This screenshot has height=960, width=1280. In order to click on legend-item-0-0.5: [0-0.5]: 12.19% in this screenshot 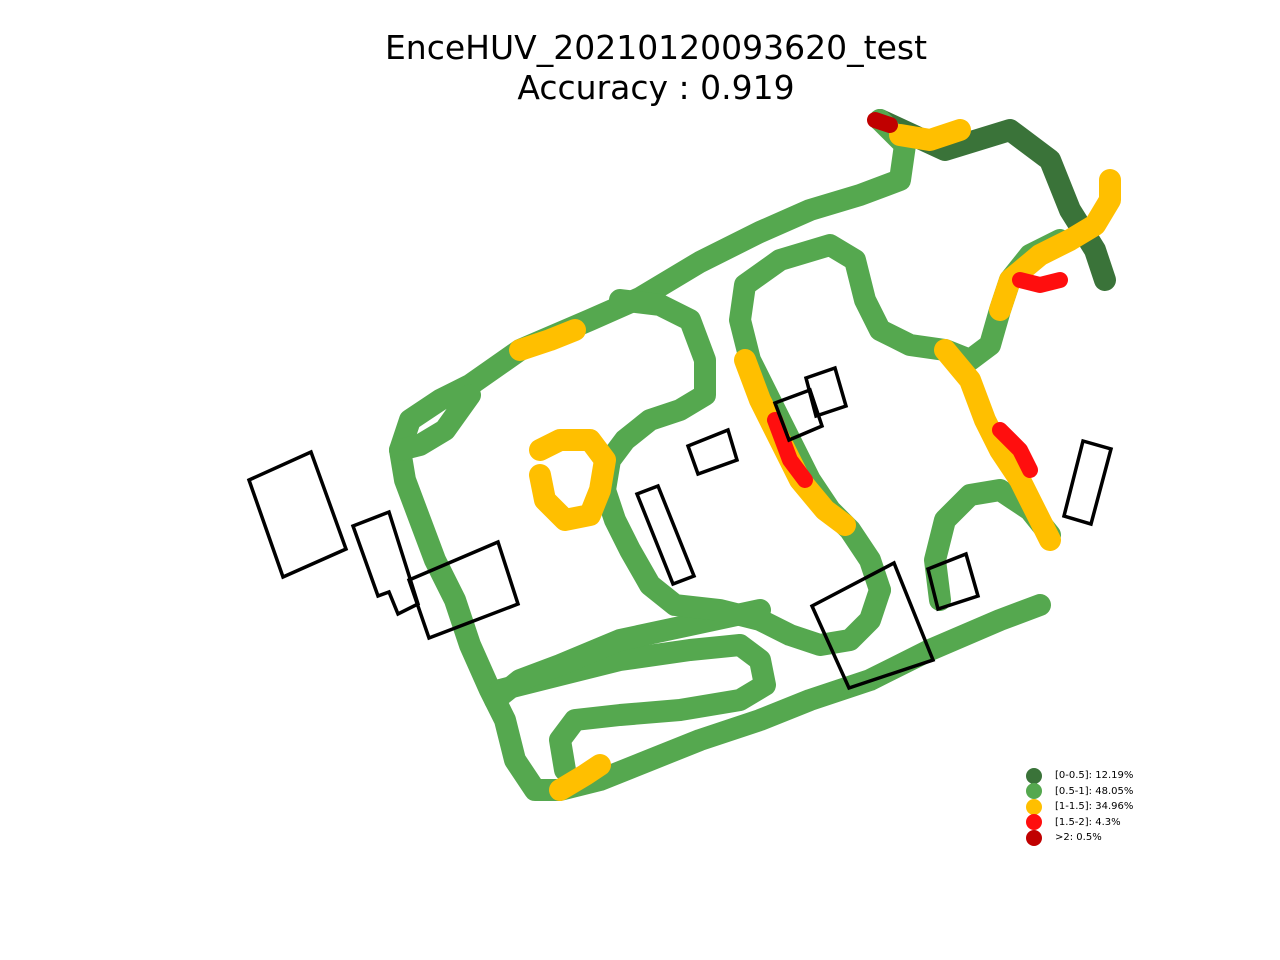, I will do `click(1080, 775)`.